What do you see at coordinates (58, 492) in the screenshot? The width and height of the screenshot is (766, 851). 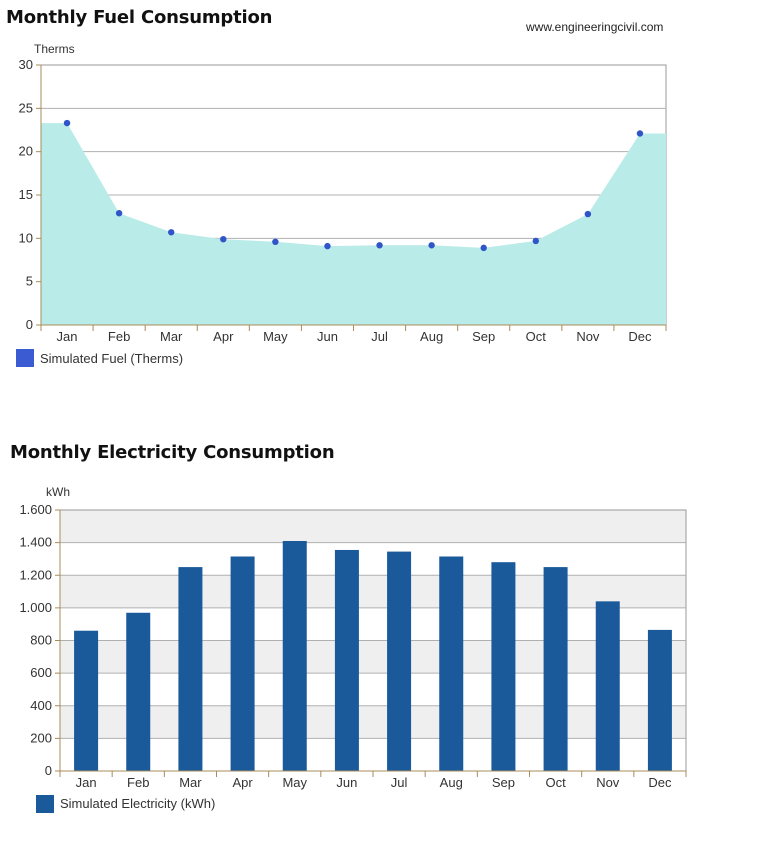 I see `y-axis-unit: kWh` at bounding box center [58, 492].